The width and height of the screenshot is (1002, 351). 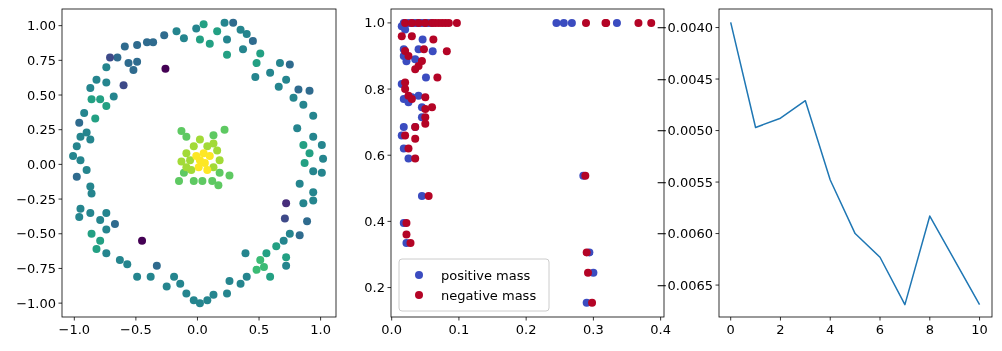 I want to click on y-tick-label: −0.0065, so click(x=684, y=285).